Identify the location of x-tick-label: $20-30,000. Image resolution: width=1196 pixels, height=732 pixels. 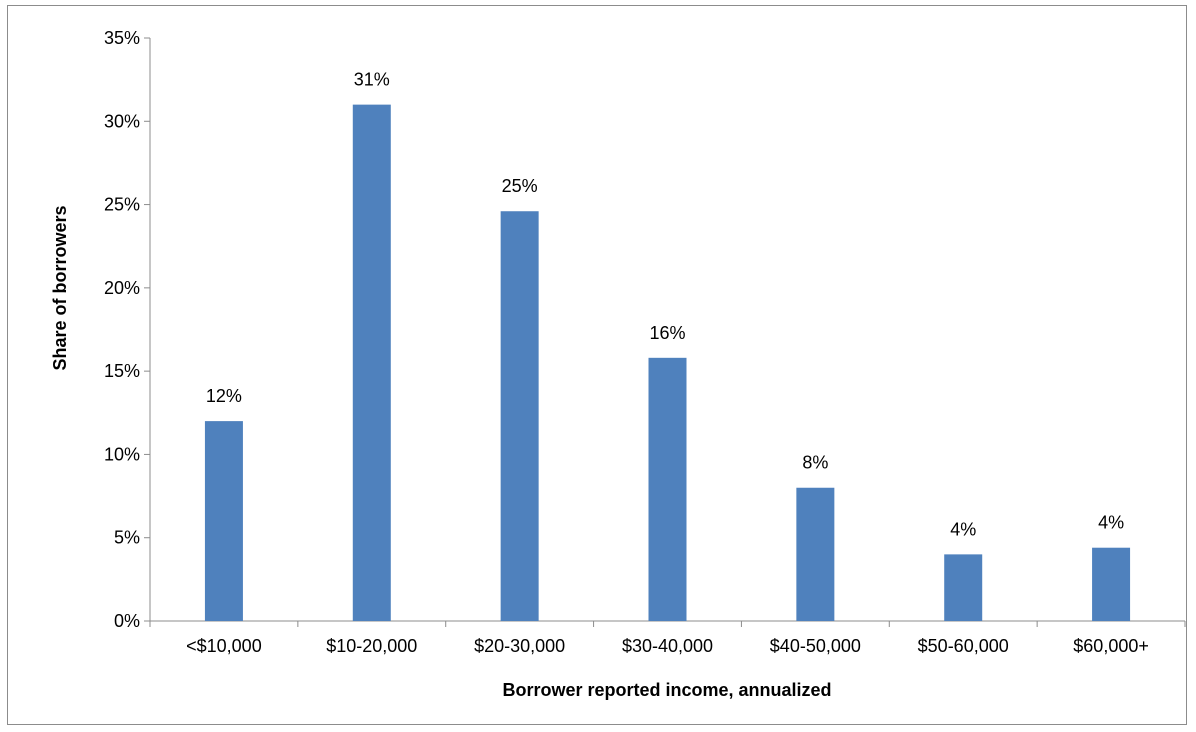
(519, 646).